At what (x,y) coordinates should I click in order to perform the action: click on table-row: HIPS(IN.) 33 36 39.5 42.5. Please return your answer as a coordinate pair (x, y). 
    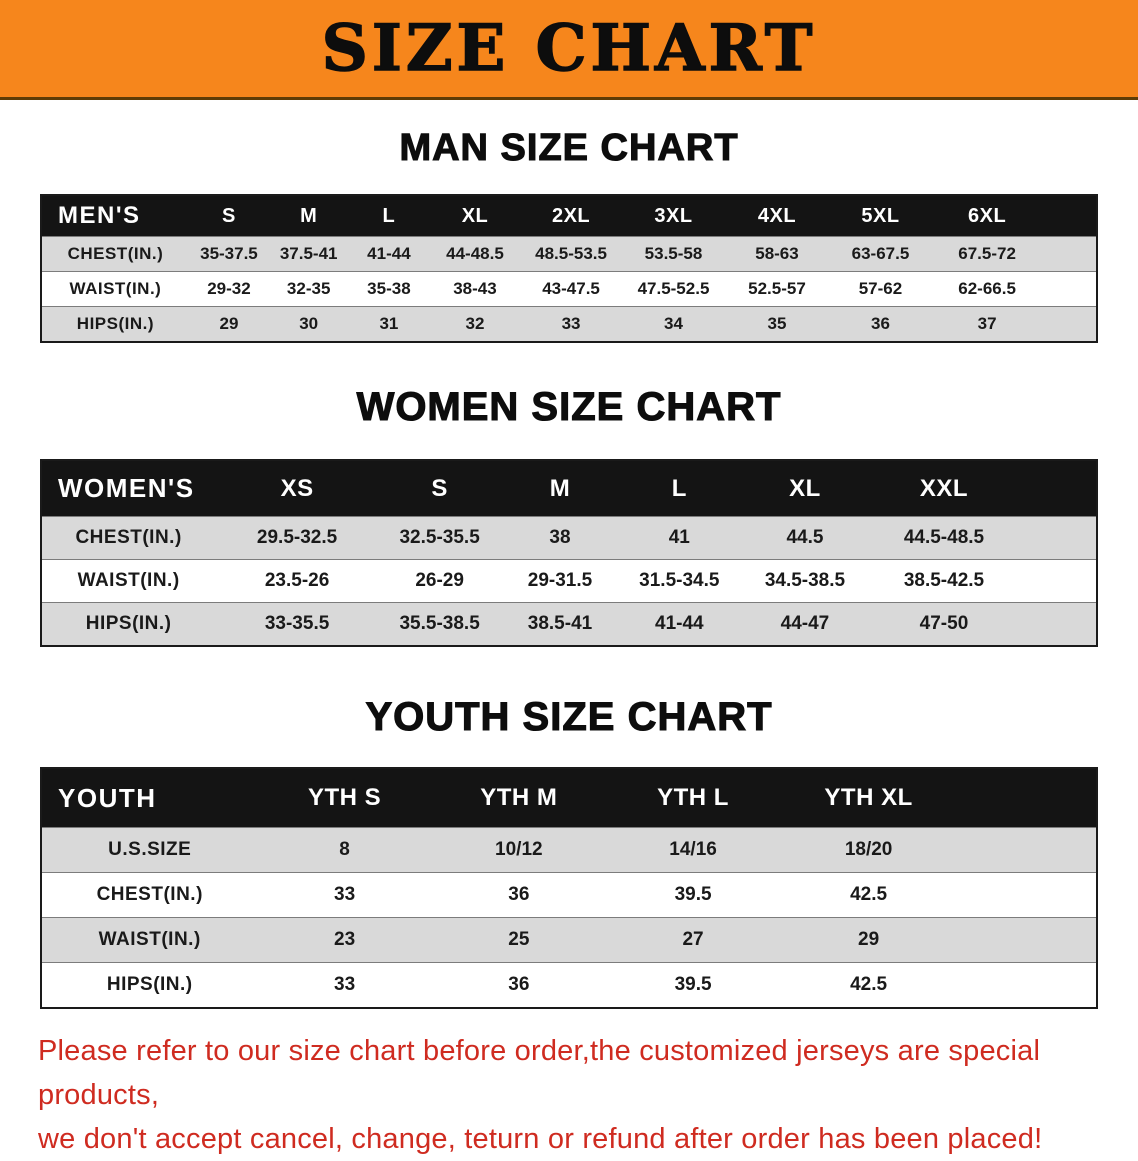
    Looking at the image, I should click on (569, 985).